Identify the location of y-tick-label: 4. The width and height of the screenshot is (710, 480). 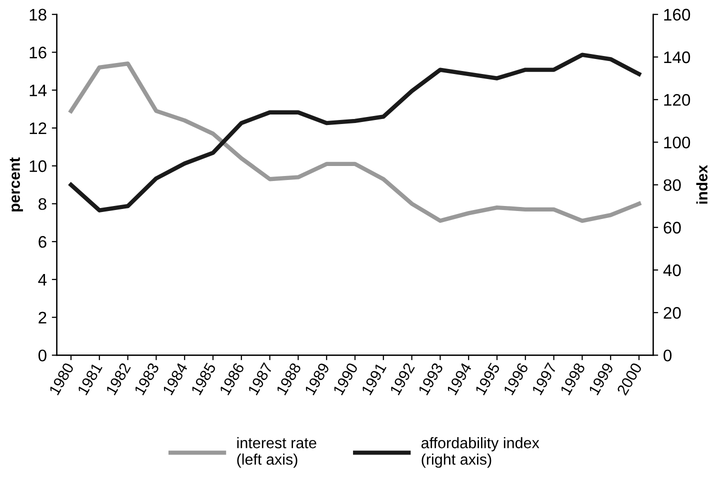
(42, 280).